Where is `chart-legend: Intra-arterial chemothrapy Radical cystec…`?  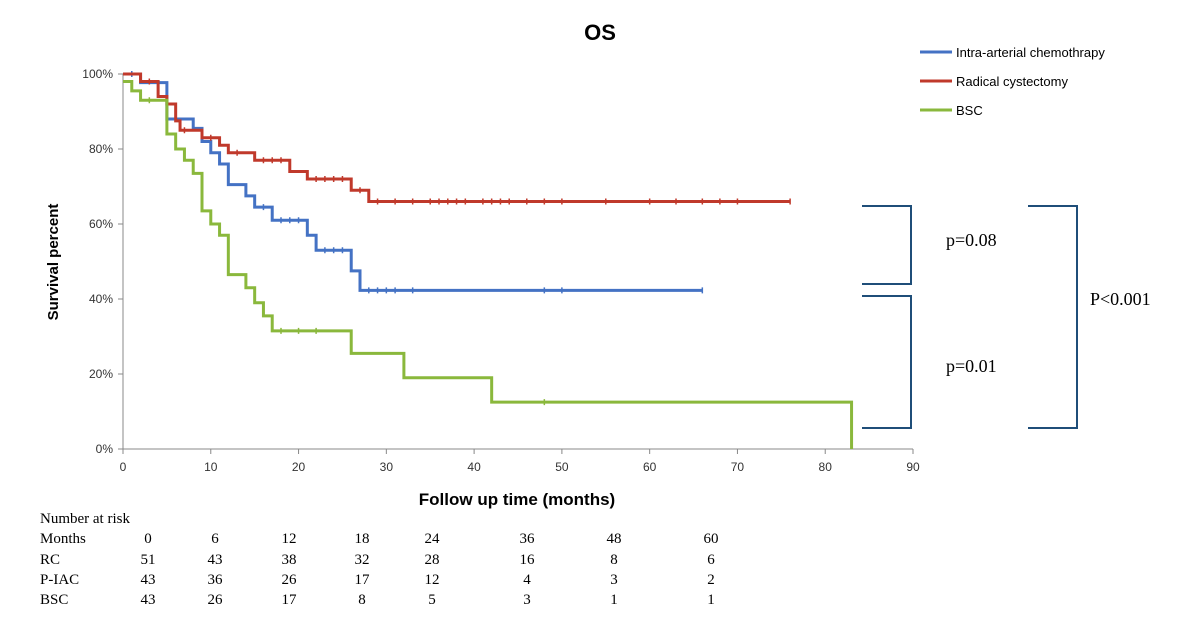 chart-legend: Intra-arterial chemothrapy Radical cystec… is located at coordinates (1012, 81).